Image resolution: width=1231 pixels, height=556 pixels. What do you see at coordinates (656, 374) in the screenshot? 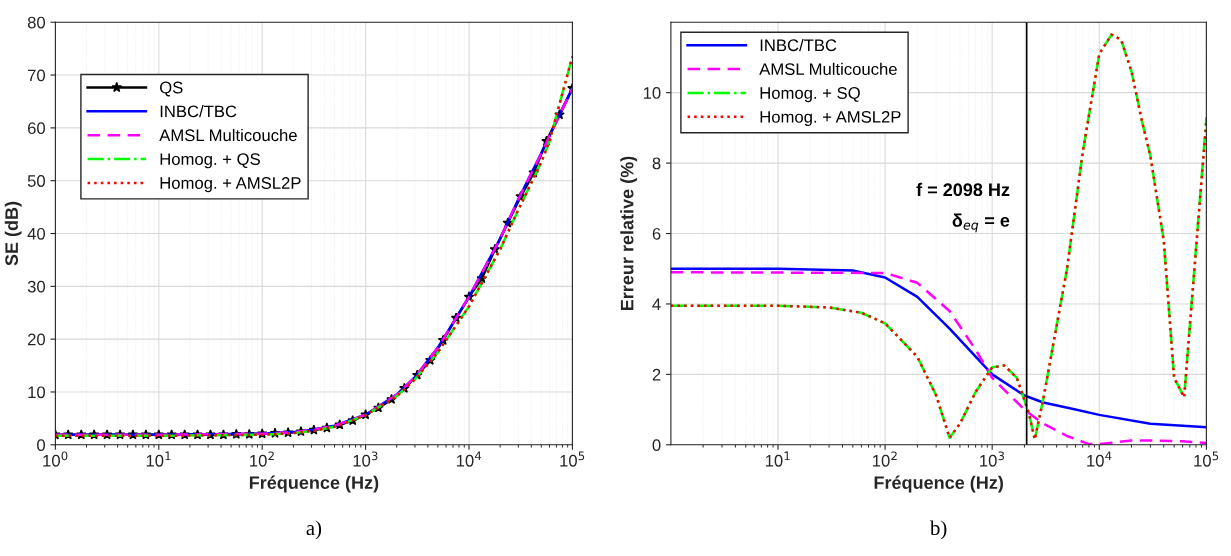
I see `y-tick-label: 2` at bounding box center [656, 374].